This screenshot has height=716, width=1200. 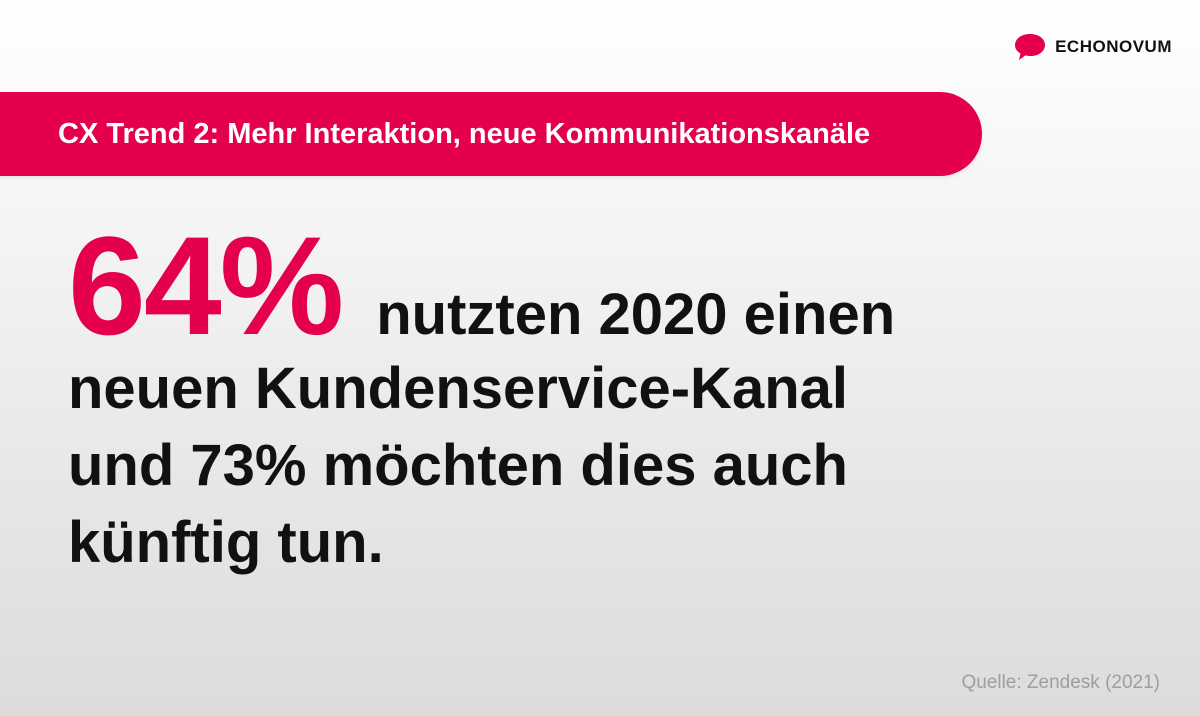 What do you see at coordinates (226, 542) in the screenshot?
I see `headline-line-4: künftig tun.` at bounding box center [226, 542].